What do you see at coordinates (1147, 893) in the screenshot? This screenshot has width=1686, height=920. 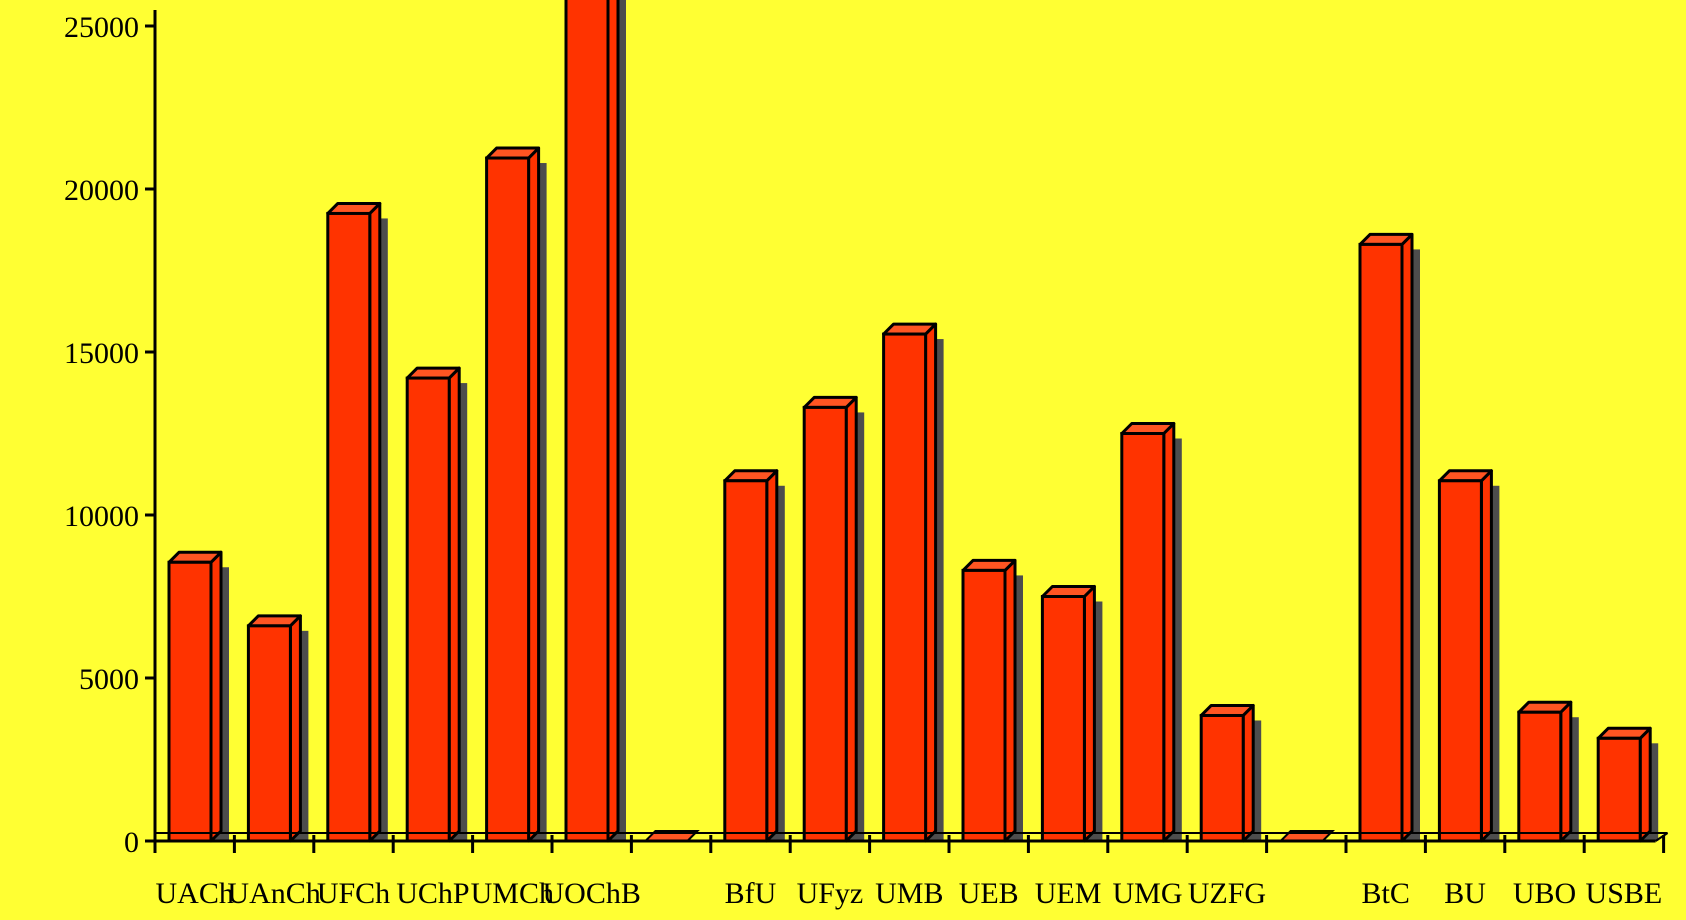 I see `x-tick-label: UMG` at bounding box center [1147, 893].